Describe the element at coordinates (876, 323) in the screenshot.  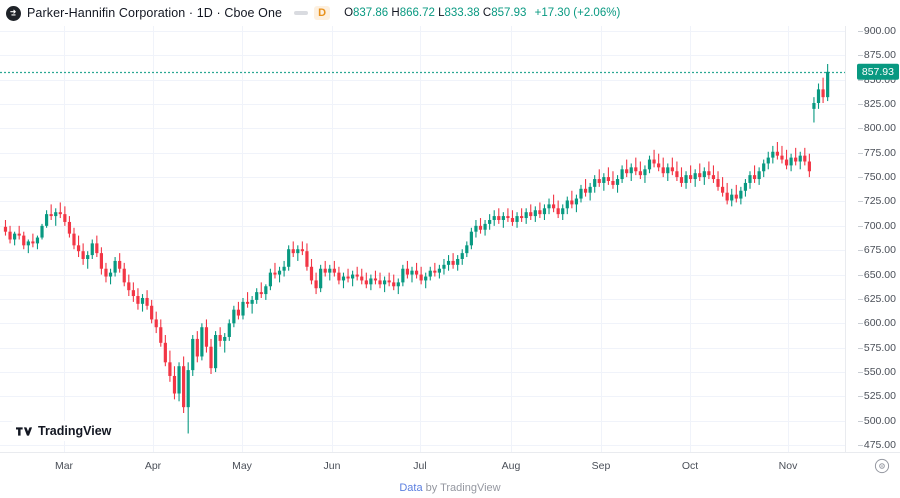
I see `price-tick-label: 600.00` at that location.